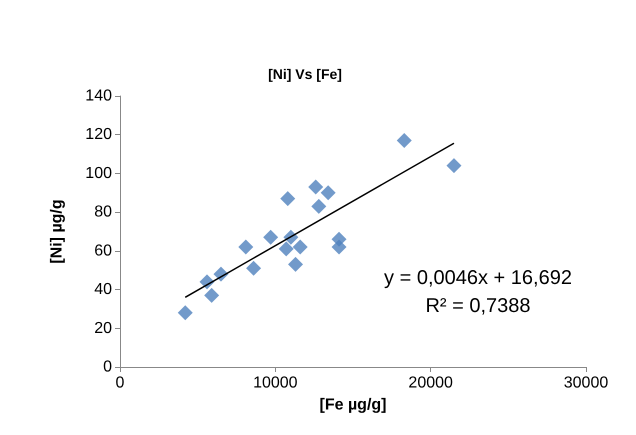 This screenshot has height=435, width=636. What do you see at coordinates (57, 231) in the screenshot?
I see `y-axis-title: [Ni] µg/g` at bounding box center [57, 231].